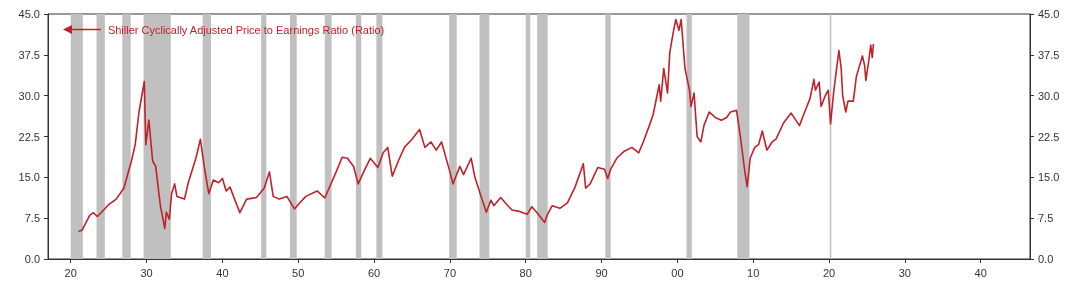 Image resolution: width=1080 pixels, height=292 pixels. I want to click on y-tick-label: 7.5, so click(32, 218).